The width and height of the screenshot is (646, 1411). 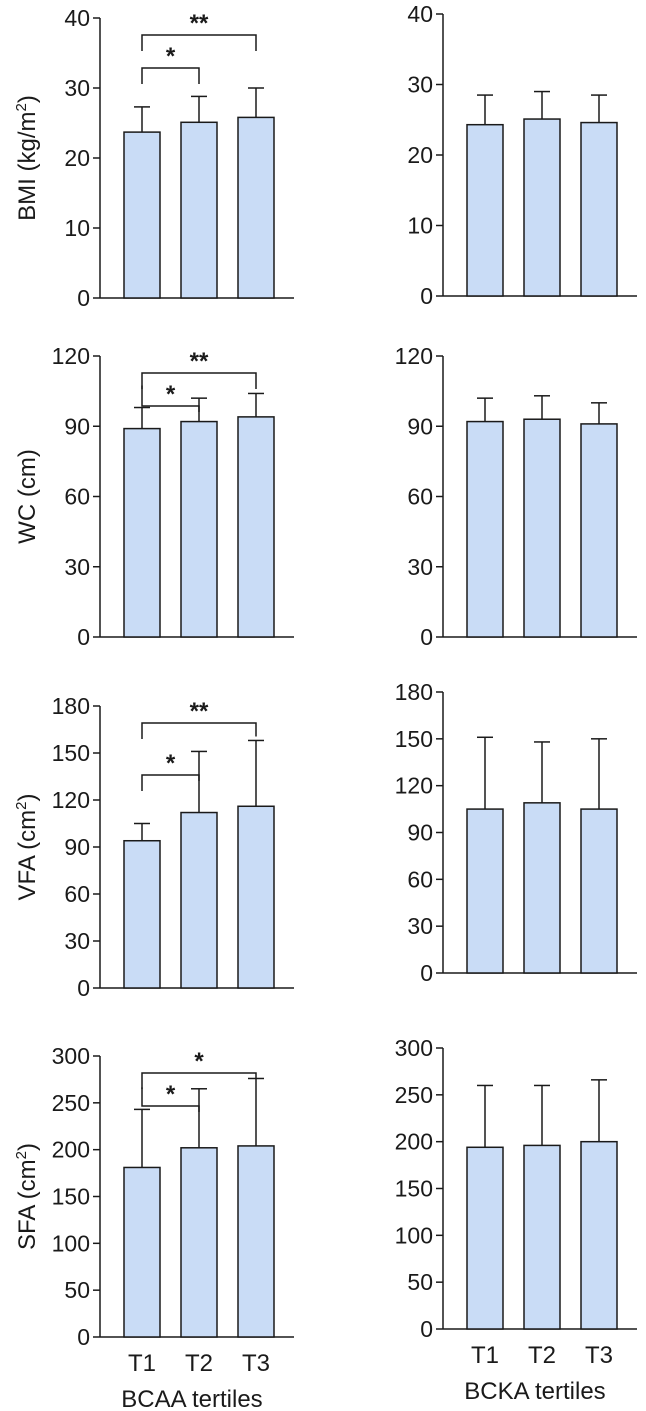 I want to click on y-axis-label: WC (cm), so click(x=27, y=496).